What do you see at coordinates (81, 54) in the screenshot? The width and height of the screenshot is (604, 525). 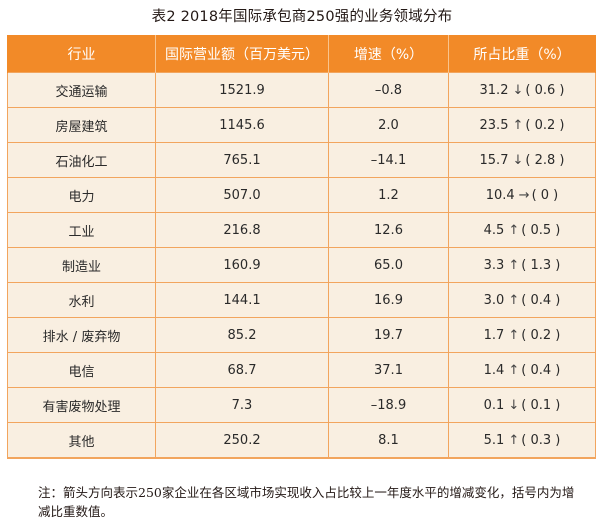 I see `header-industry: 行业` at bounding box center [81, 54].